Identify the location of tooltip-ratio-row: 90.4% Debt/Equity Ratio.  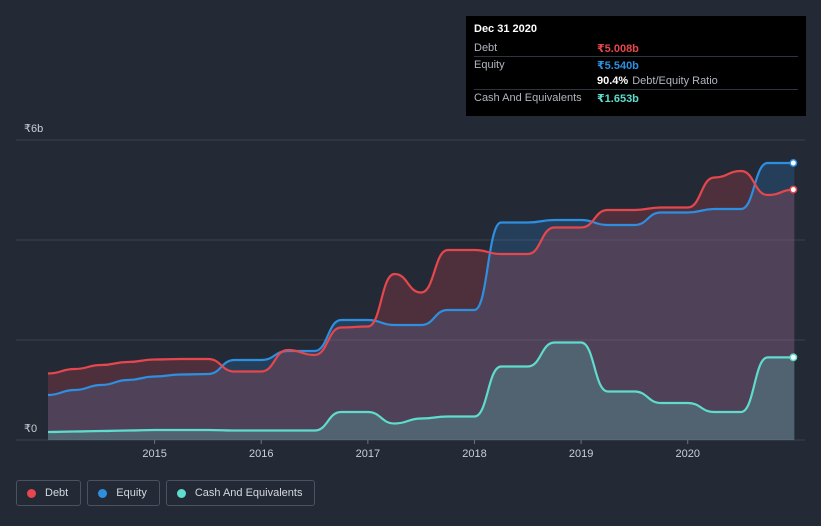
(636, 81).